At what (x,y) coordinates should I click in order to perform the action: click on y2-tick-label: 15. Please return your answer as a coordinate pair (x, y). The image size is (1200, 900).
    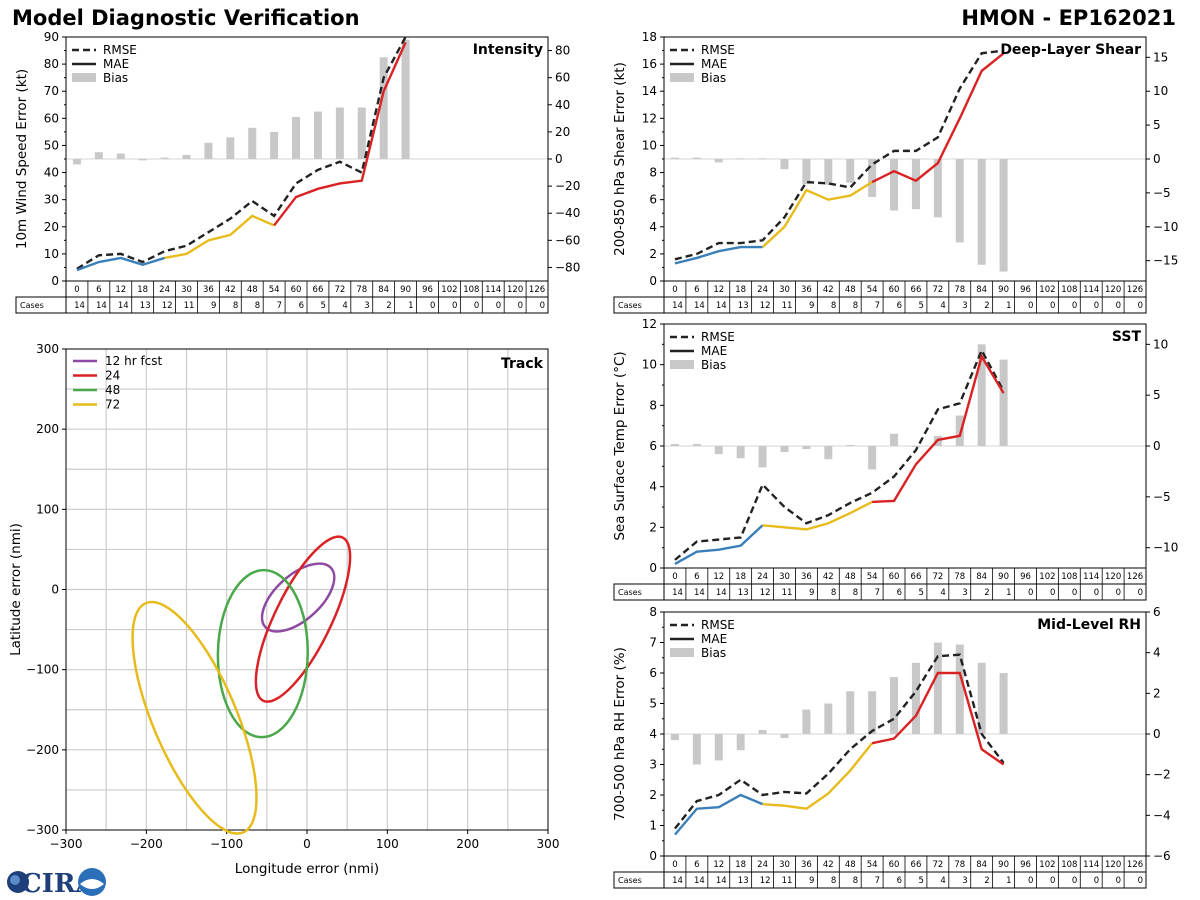
    Looking at the image, I should click on (1160, 57).